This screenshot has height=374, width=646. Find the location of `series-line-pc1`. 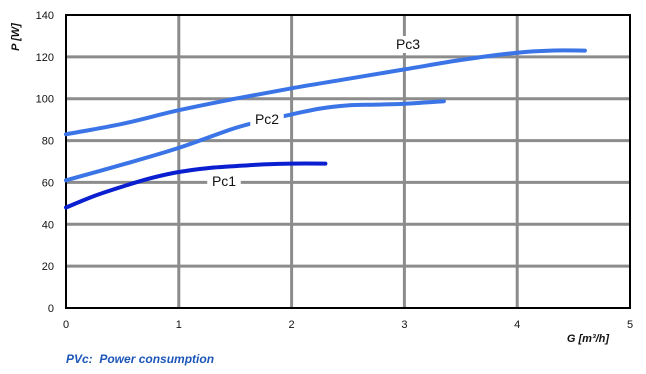

series-line-pc1 is located at coordinates (196, 185).